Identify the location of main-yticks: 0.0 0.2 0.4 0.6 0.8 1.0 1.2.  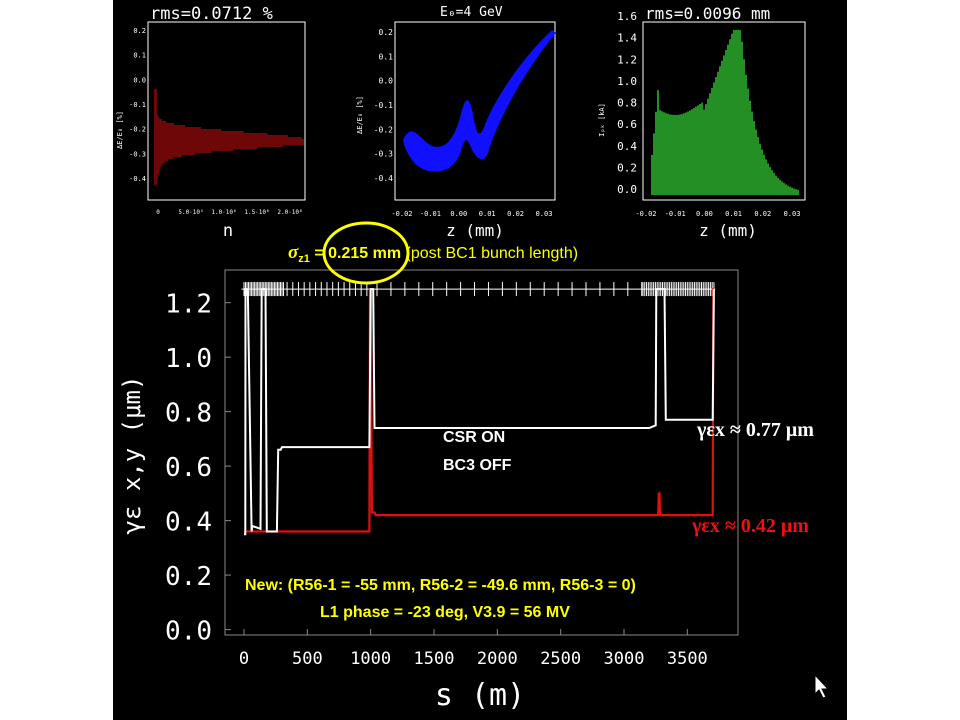
(198, 468).